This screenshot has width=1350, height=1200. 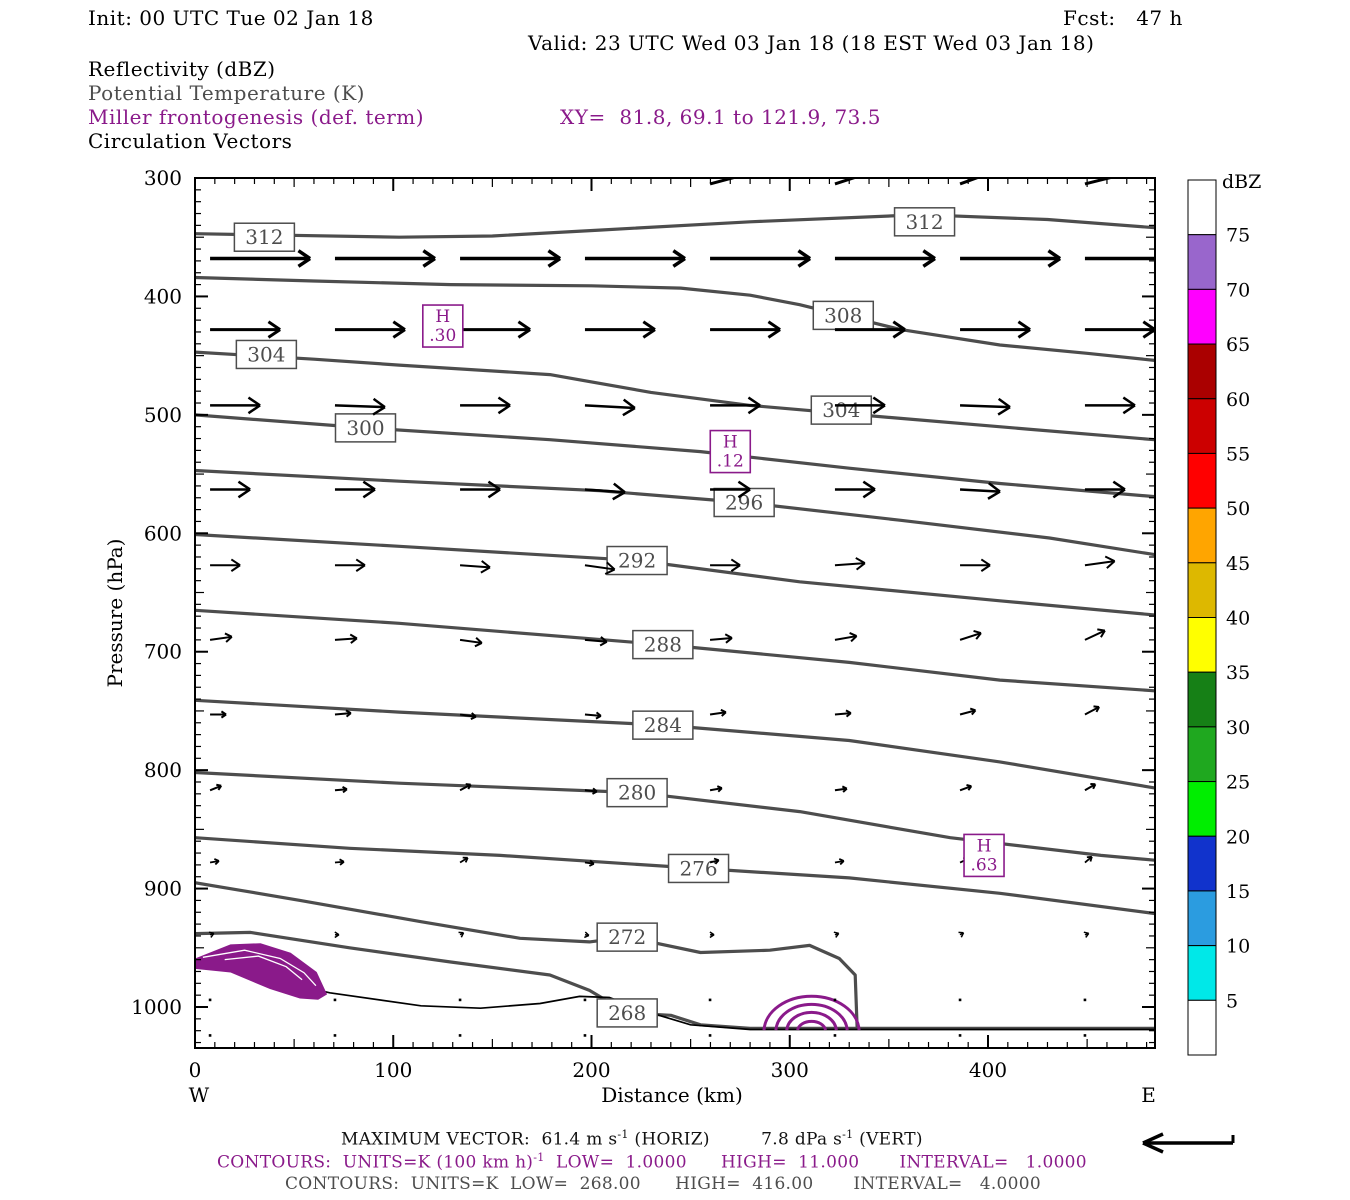 What do you see at coordinates (1241, 182) in the screenshot?
I see `colorbar-title: dBZ` at bounding box center [1241, 182].